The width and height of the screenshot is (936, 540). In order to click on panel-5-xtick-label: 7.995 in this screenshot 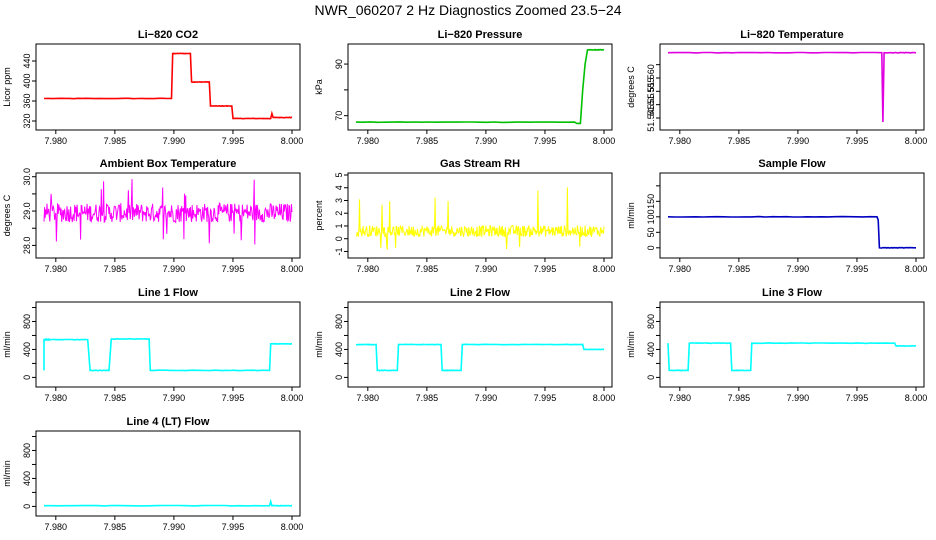, I will do `click(545, 269)`.